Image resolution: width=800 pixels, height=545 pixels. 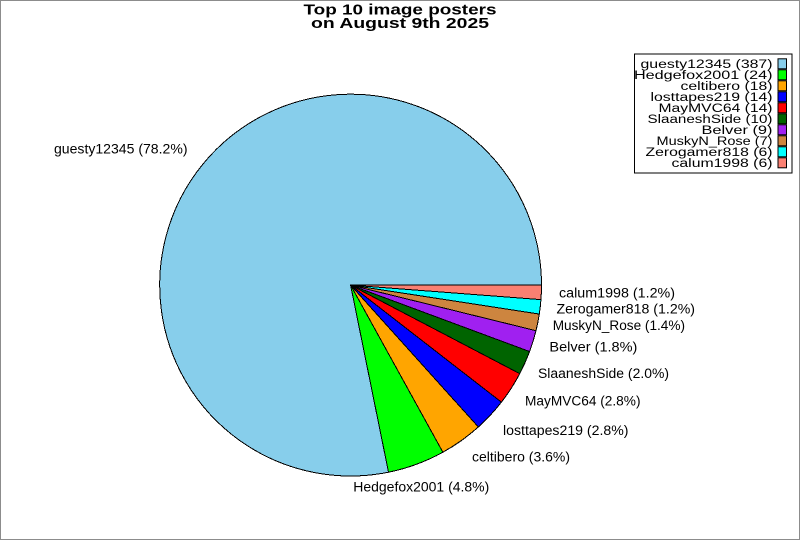 I want to click on svg-text: calum1998 (1.2%), so click(x=617, y=293).